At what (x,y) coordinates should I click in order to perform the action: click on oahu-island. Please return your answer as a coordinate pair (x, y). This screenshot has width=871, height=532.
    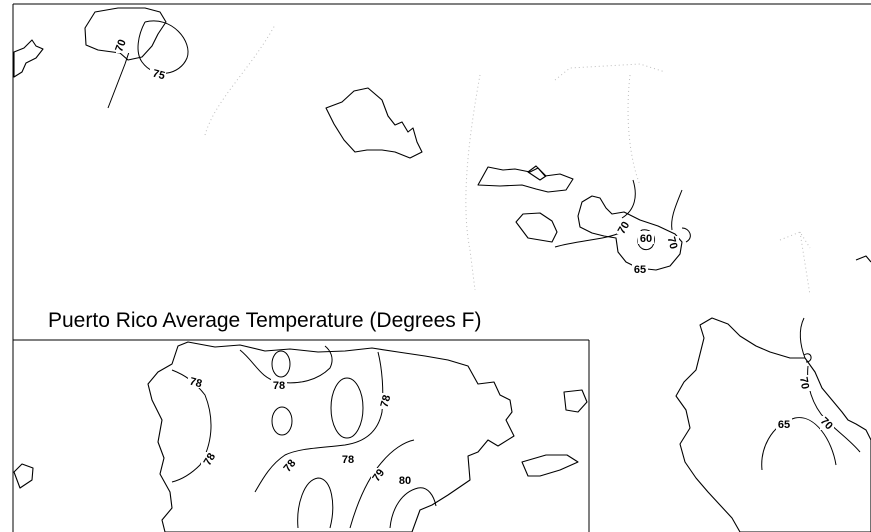
    Looking at the image, I should click on (374, 123).